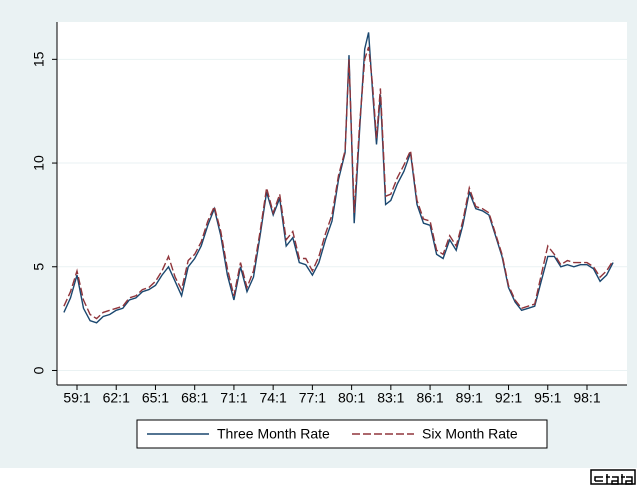 Image resolution: width=637 pixels, height=487 pixels. Describe the element at coordinates (351, 398) in the screenshot. I see `x-tick-label: 80:1` at that location.